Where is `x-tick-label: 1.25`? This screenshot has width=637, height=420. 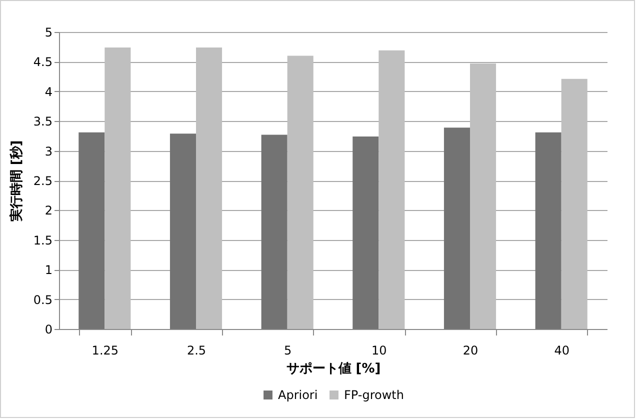
x-tick-label: 1.25 is located at coordinates (105, 351).